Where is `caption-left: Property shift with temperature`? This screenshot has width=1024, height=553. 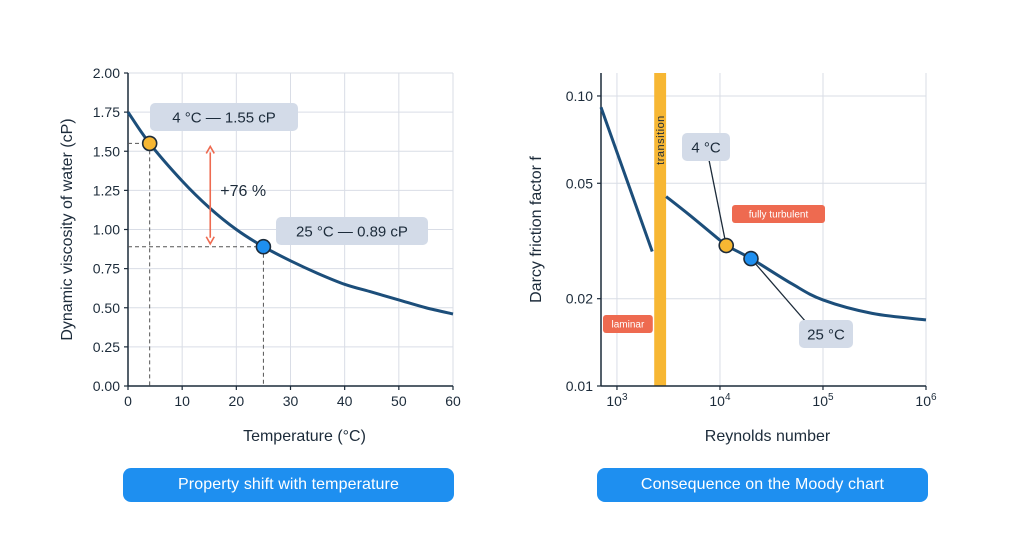
caption-left: Property shift with temperature is located at coordinates (288, 485).